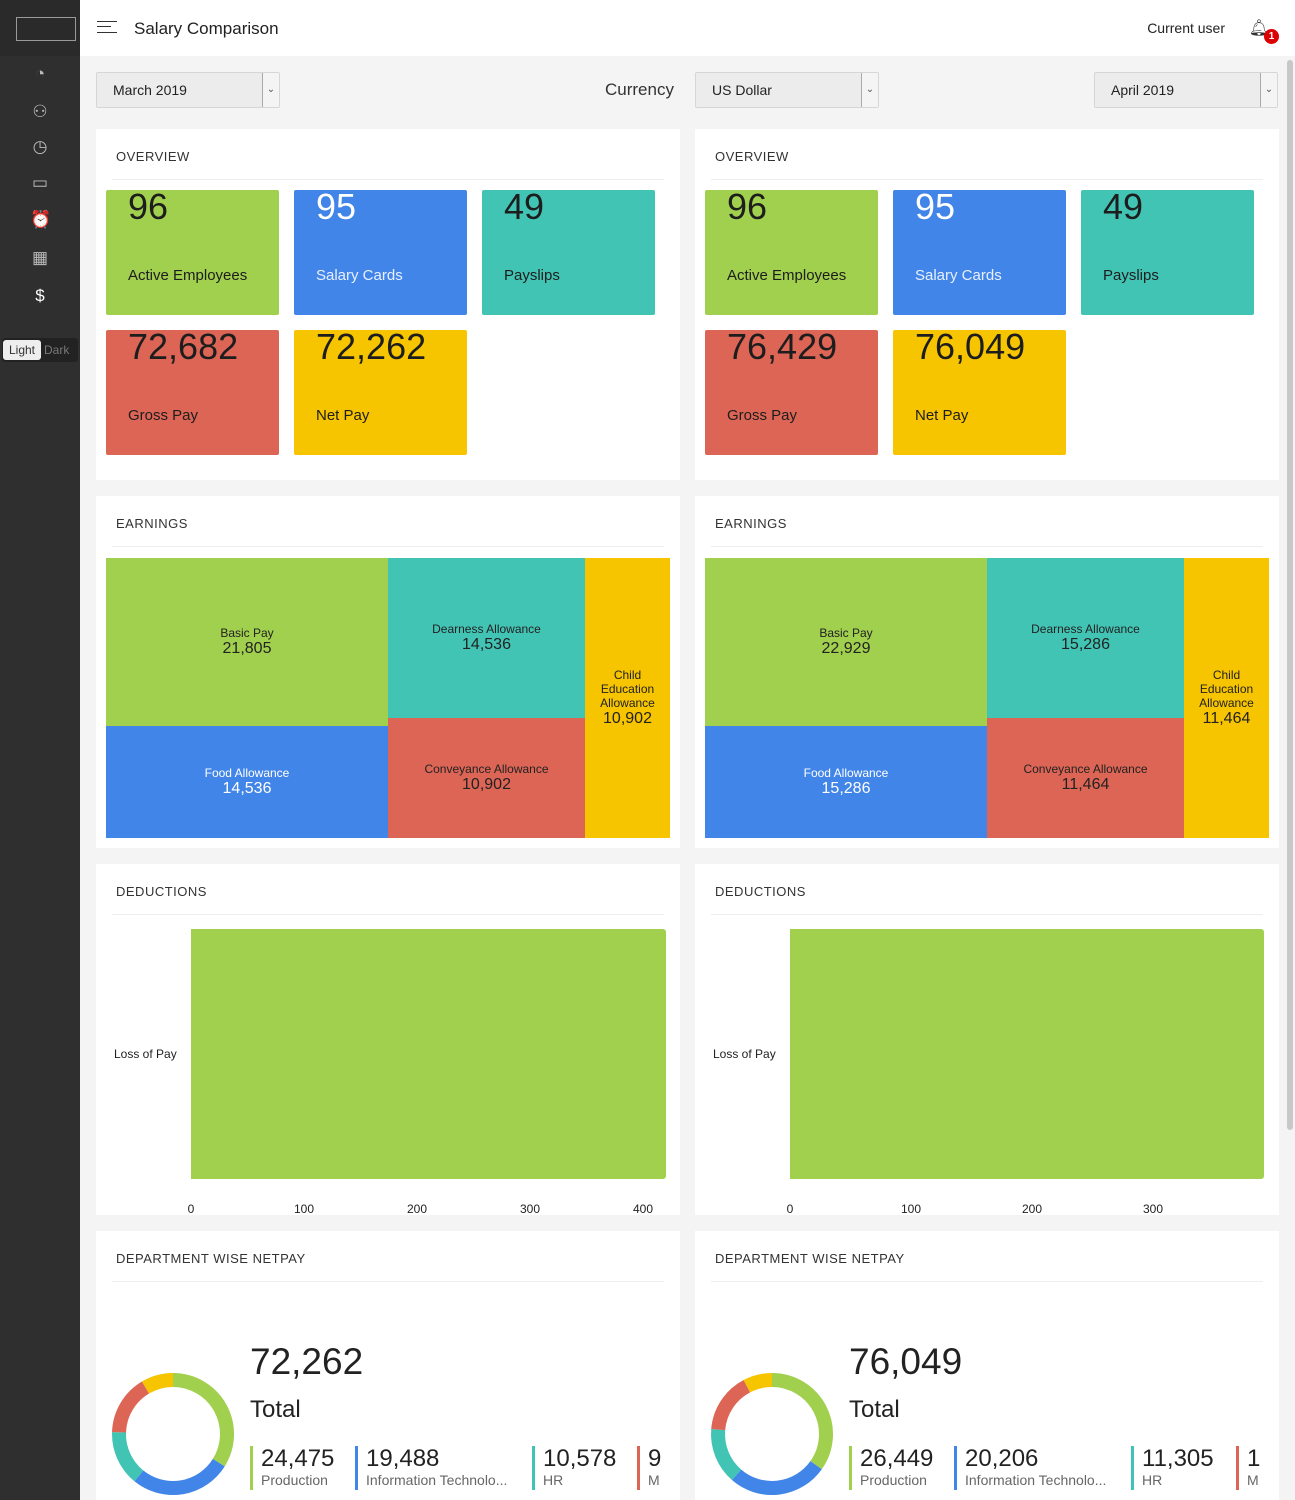  I want to click on dollar-icon: $, so click(40, 295).